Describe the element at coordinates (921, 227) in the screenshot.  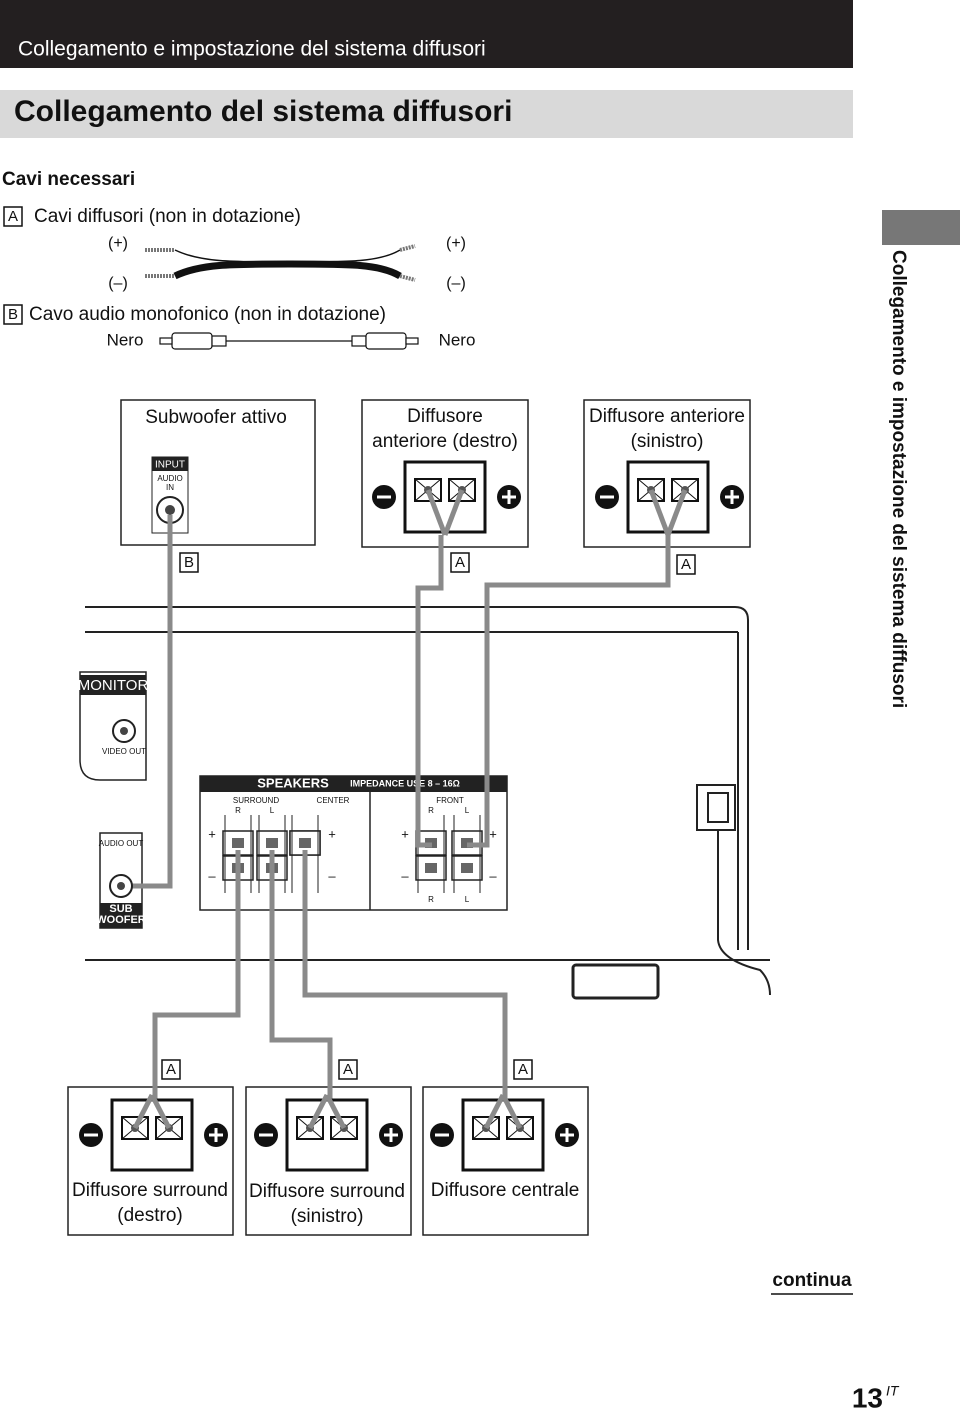
I see `side-tab` at that location.